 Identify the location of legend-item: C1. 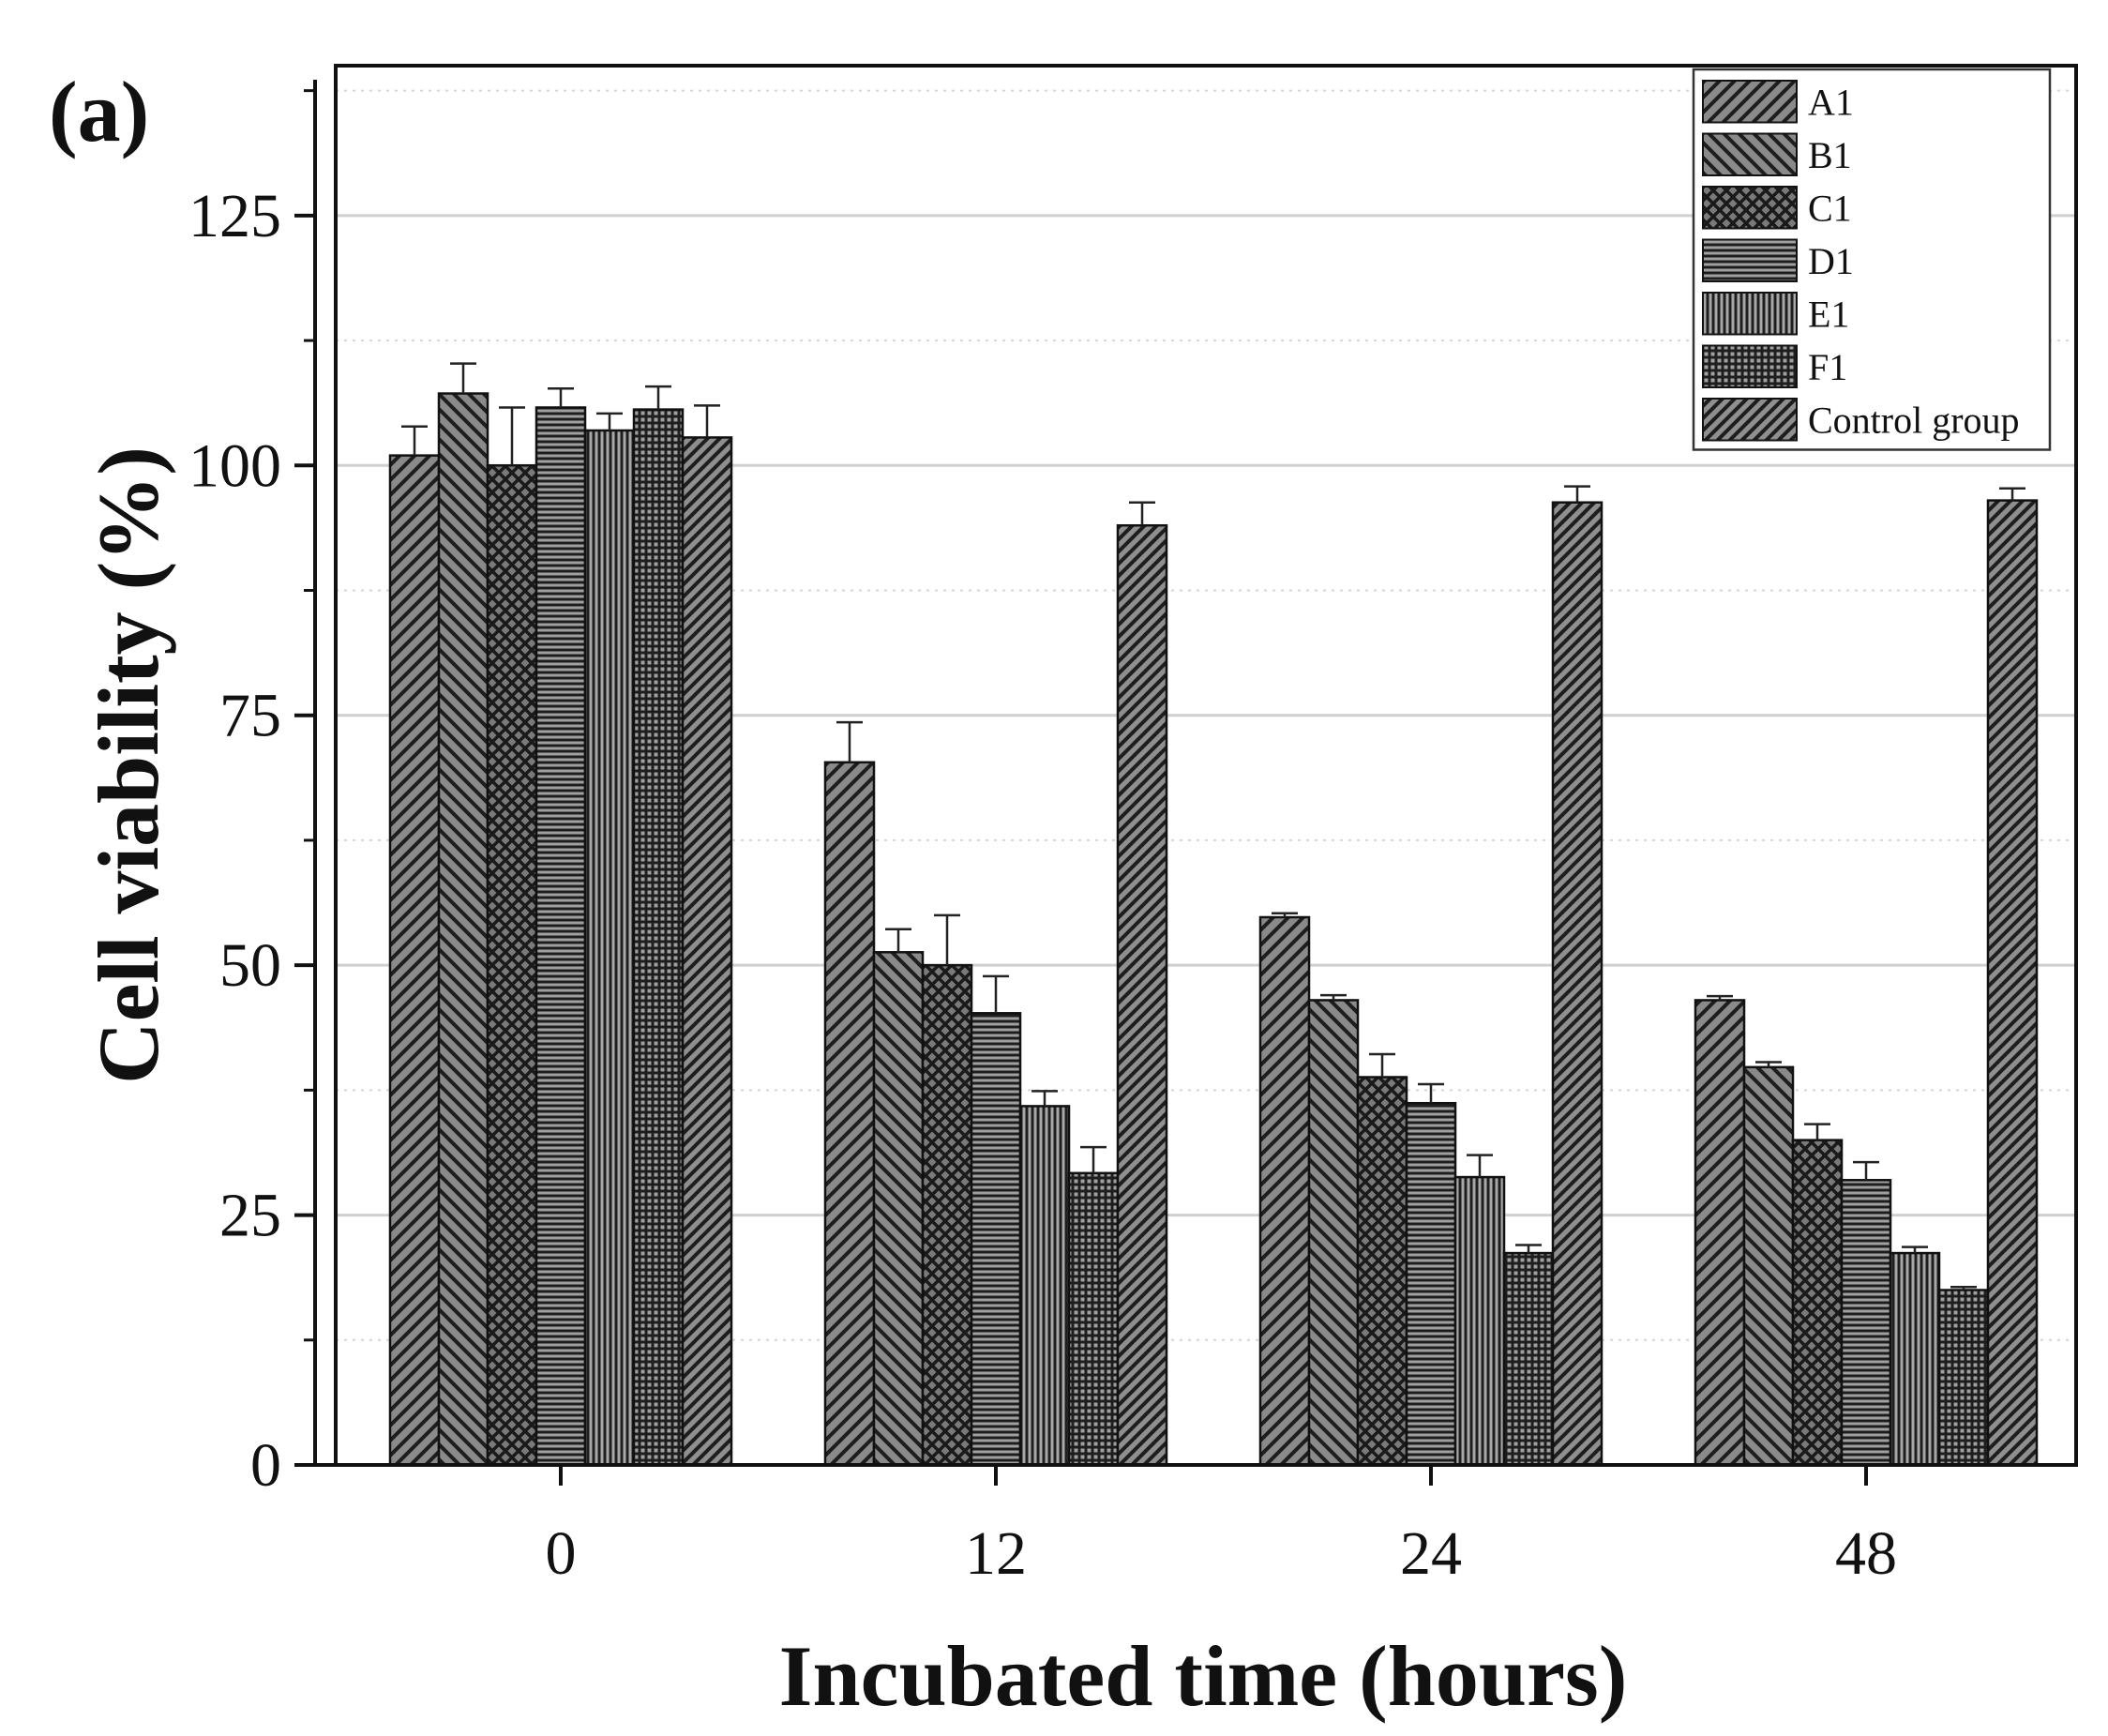
(1777, 208).